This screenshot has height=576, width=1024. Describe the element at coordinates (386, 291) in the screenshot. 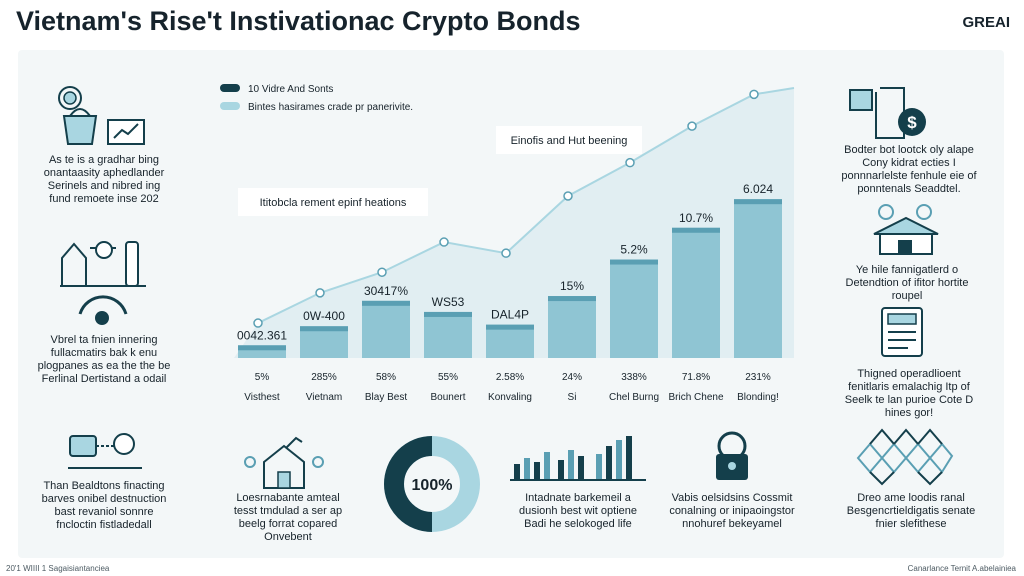

I see `bar-label-2: 30417%` at that location.